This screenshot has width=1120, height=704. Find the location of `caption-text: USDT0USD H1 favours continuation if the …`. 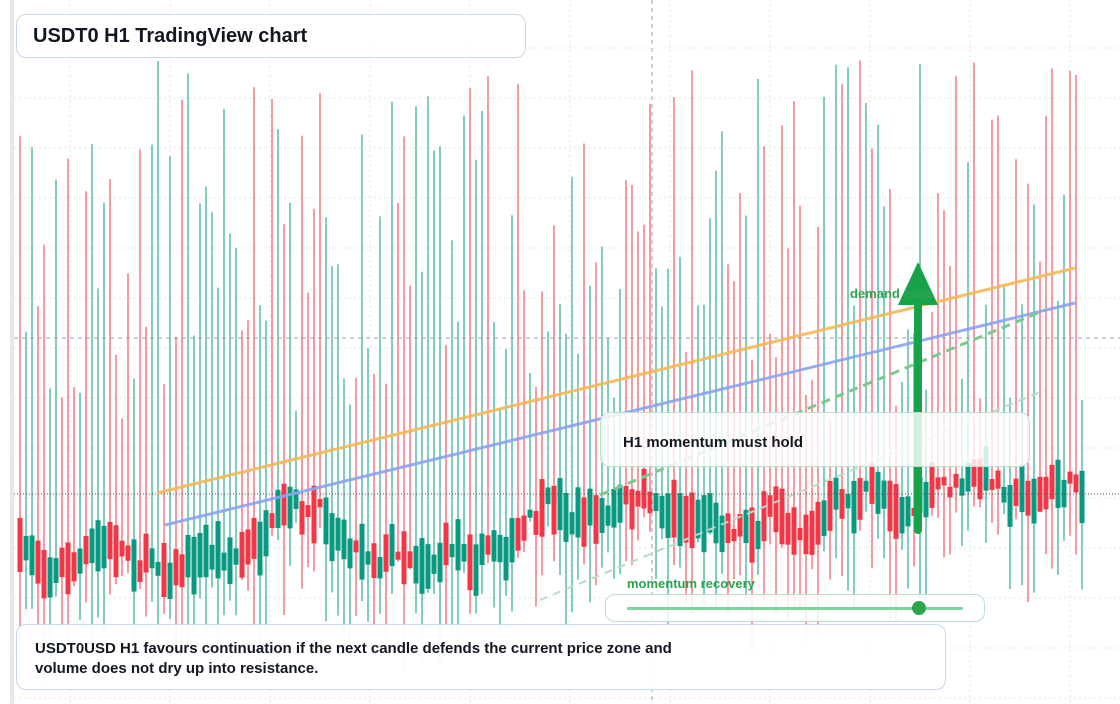

caption-text: USDT0USD H1 favours continuation if the … is located at coordinates (353, 658).